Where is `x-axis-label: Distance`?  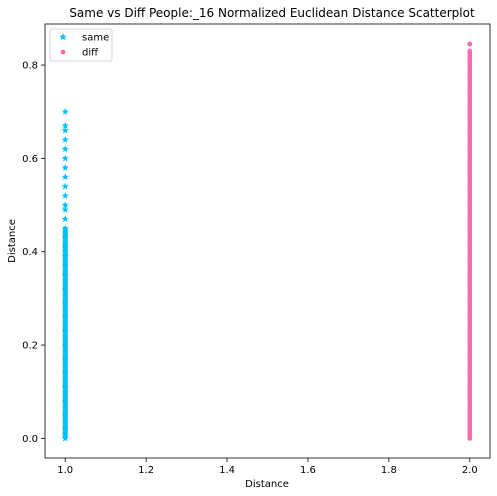
x-axis-label: Distance is located at coordinates (267, 484).